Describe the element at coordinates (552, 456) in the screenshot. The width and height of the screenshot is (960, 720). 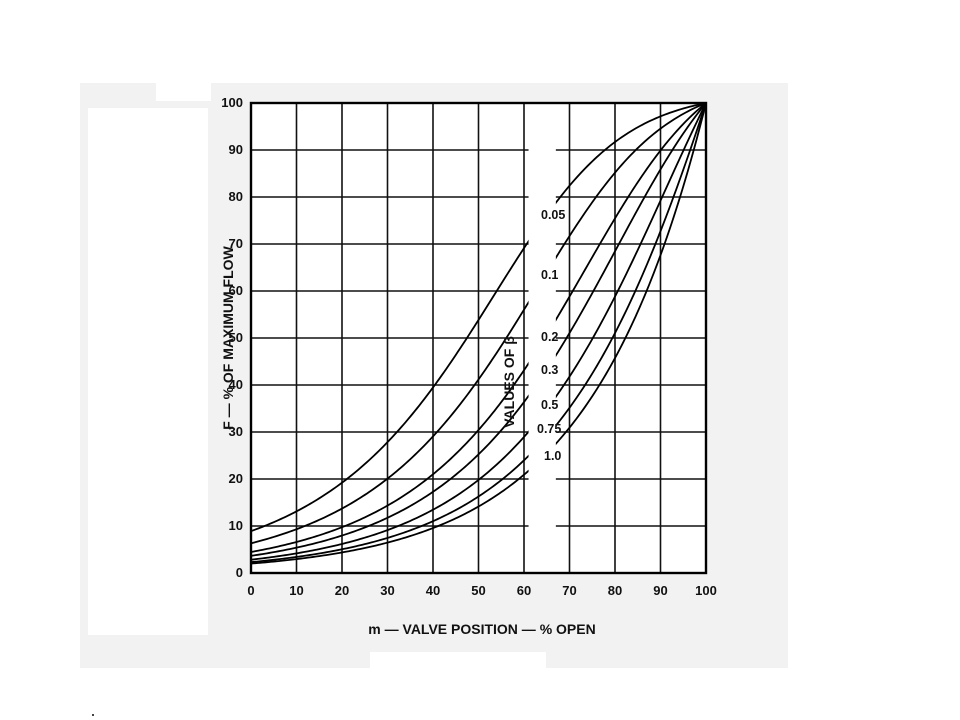
I see `beta-label: 1.0` at that location.